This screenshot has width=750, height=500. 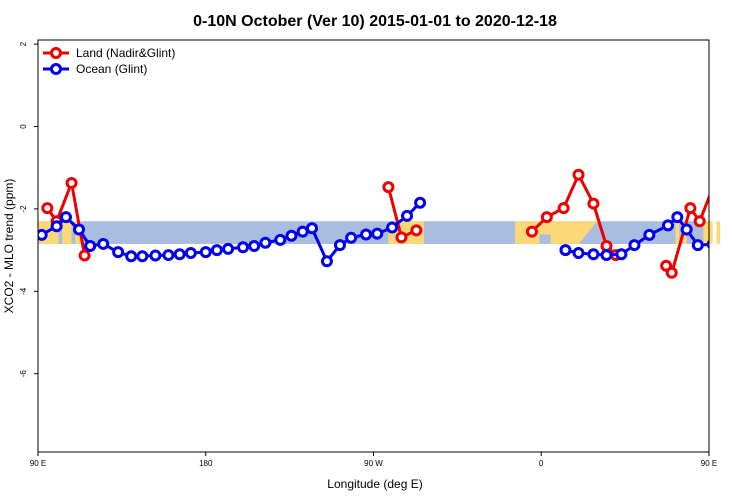 I want to click on ocean-band-notch, so click(x=545, y=239).